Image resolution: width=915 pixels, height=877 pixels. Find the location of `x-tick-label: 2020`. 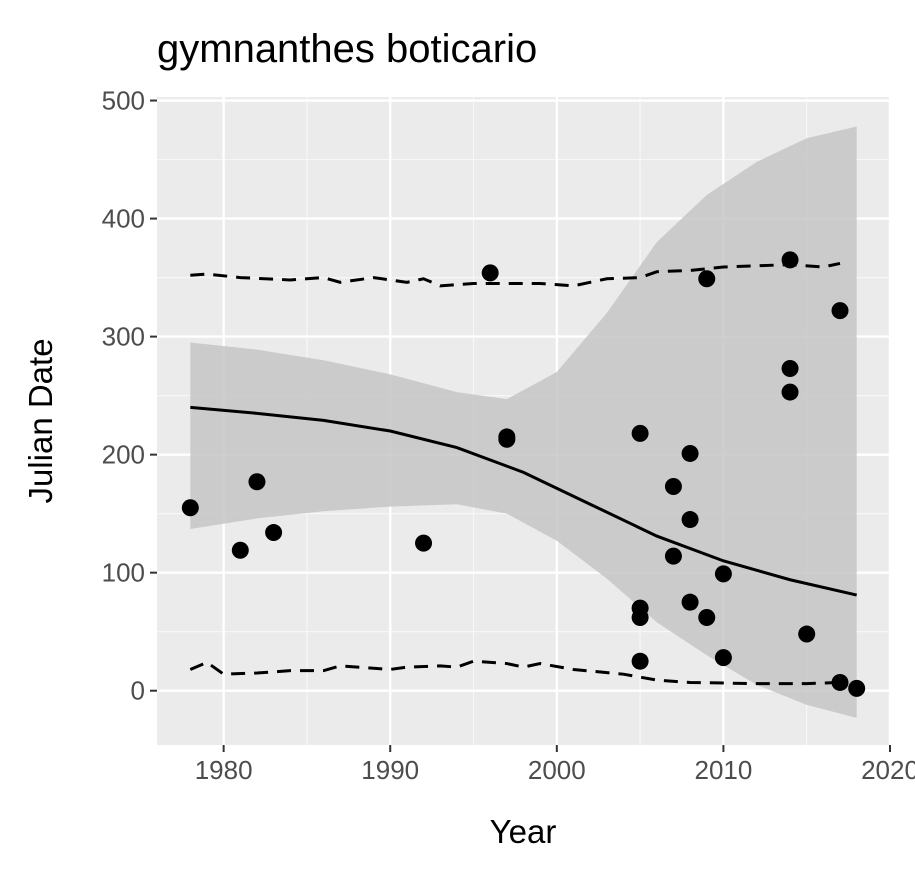

x-tick-label: 2020 is located at coordinates (888, 770).